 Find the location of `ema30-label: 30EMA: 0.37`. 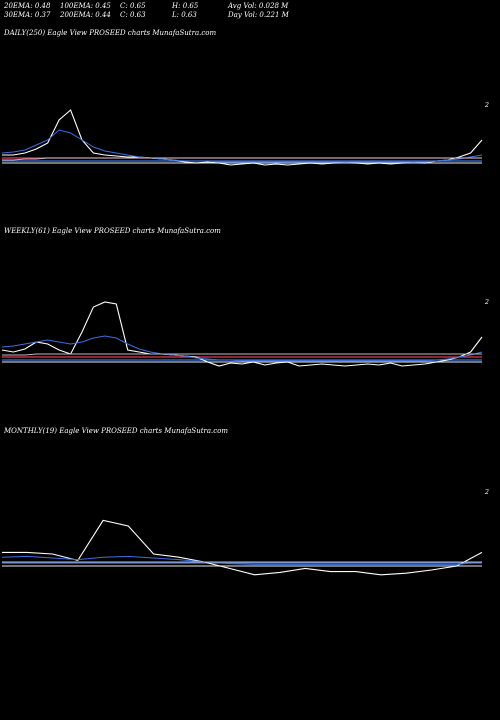

ema30-label: 30EMA: 0.37 is located at coordinates (27, 15).